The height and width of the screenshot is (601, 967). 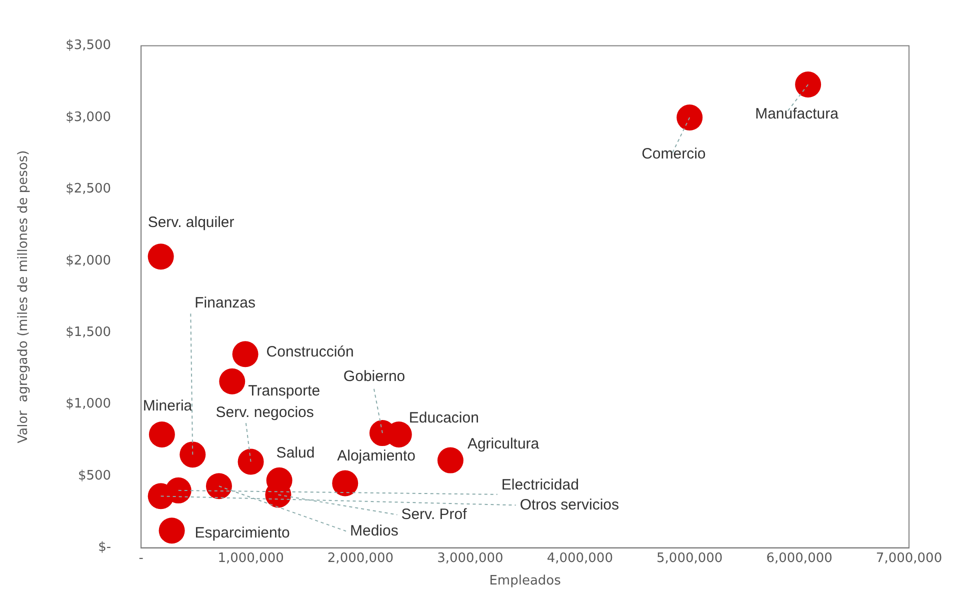 I want to click on annotation: Serv. alquiler, so click(x=191, y=222).